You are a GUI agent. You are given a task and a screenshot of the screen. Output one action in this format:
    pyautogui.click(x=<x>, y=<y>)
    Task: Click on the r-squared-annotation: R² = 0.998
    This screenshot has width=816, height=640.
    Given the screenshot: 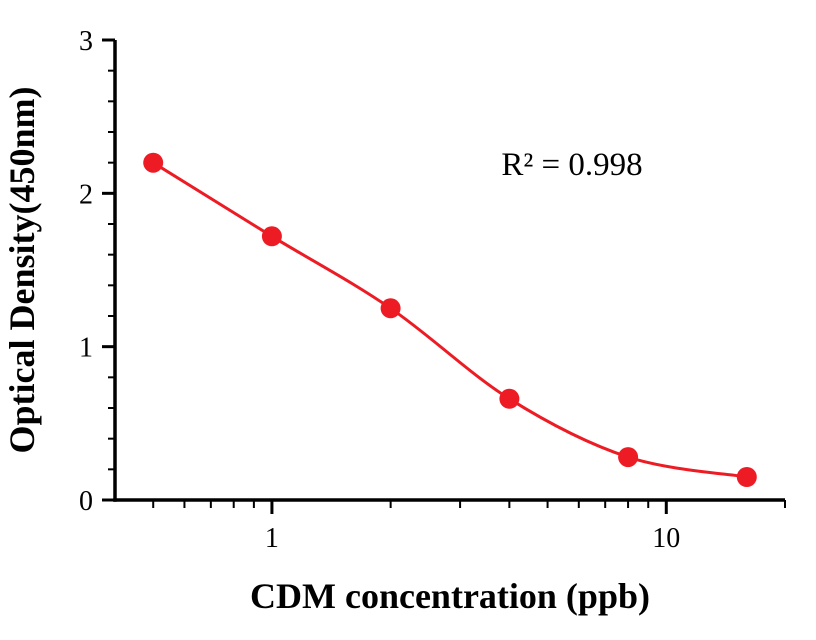 What is the action you would take?
    pyautogui.click(x=571, y=165)
    